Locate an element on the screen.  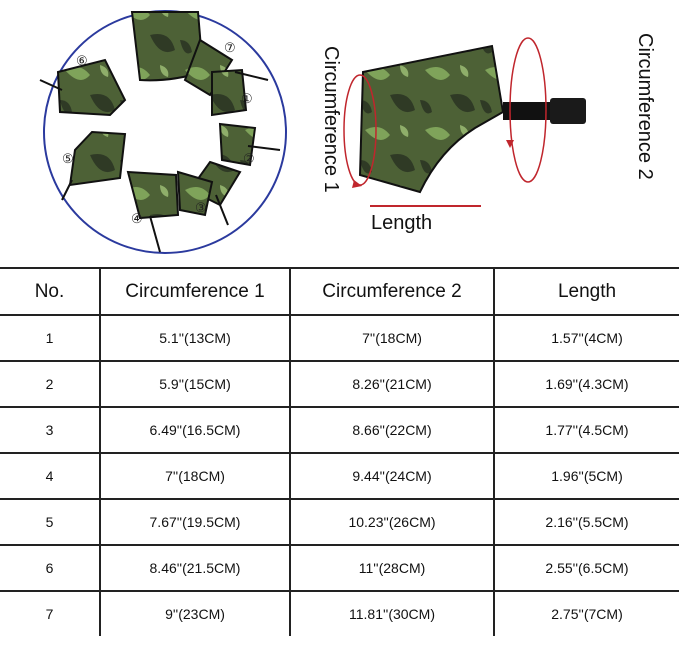
cell-length: 1.57''(4CM) is located at coordinates (586, 338).